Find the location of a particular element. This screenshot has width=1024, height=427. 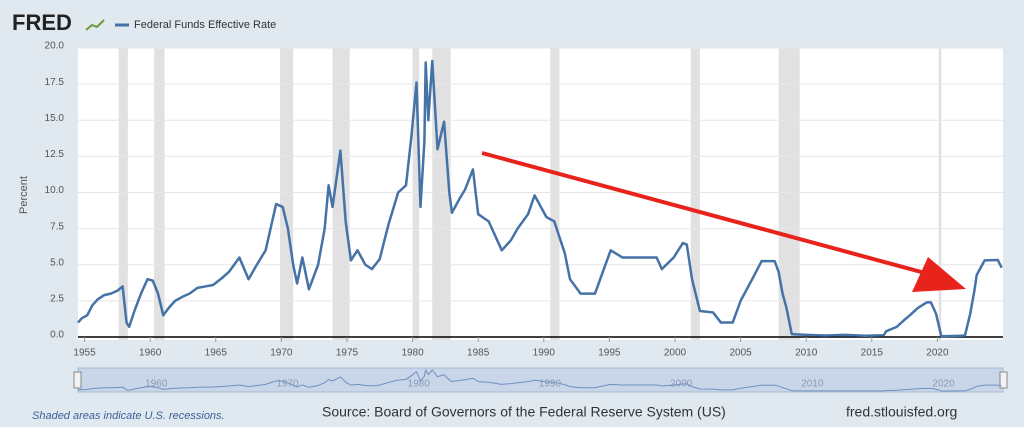

navigator-tick-label: 2020 is located at coordinates (943, 384).